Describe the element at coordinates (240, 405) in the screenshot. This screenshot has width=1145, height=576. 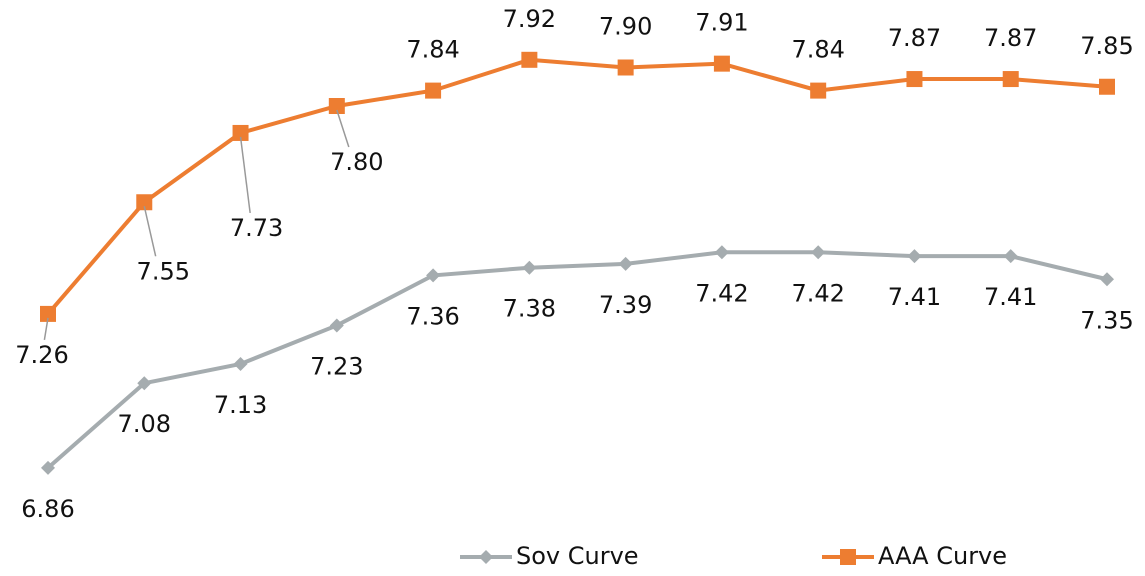
I see `data-label: 7.13` at that location.